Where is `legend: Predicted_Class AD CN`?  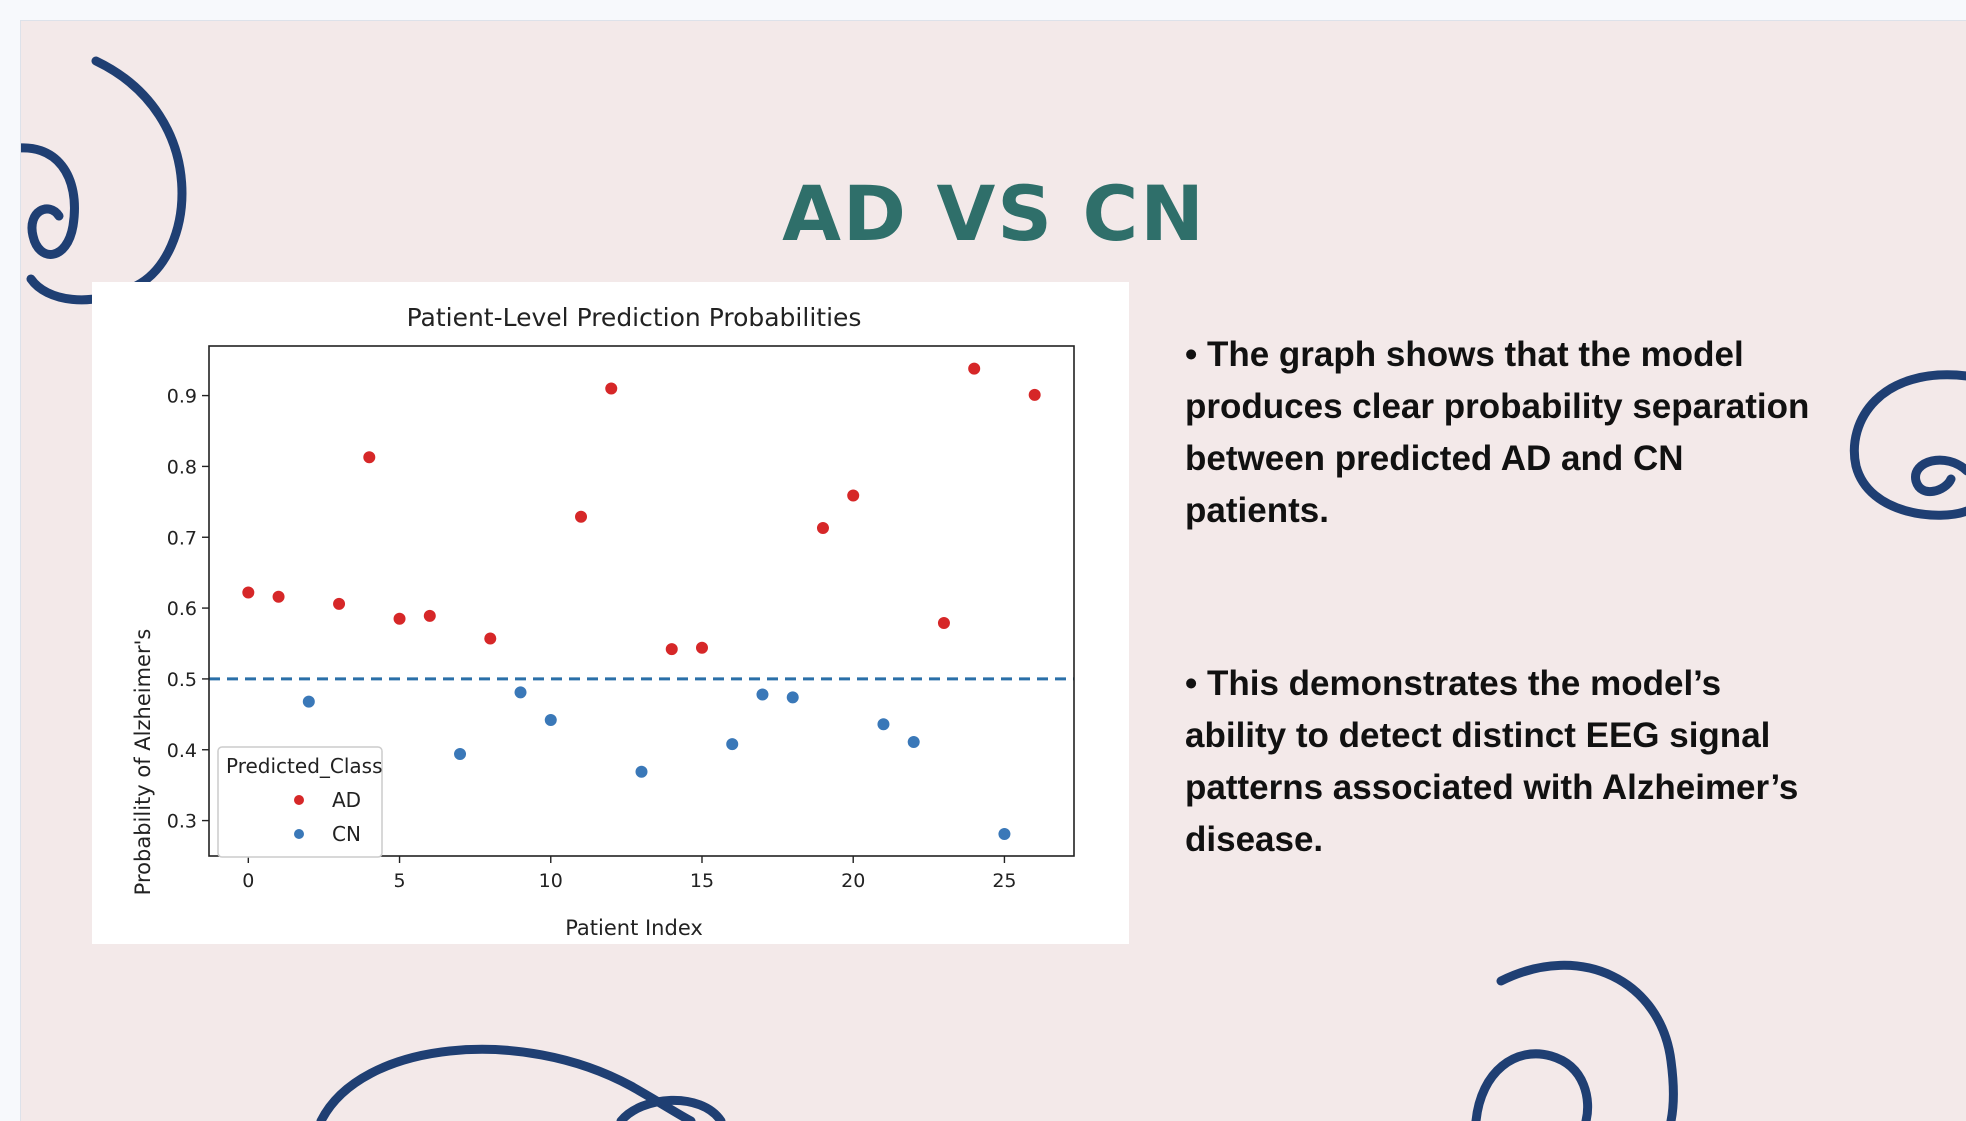 legend: Predicted_Class AD CN is located at coordinates (300, 802).